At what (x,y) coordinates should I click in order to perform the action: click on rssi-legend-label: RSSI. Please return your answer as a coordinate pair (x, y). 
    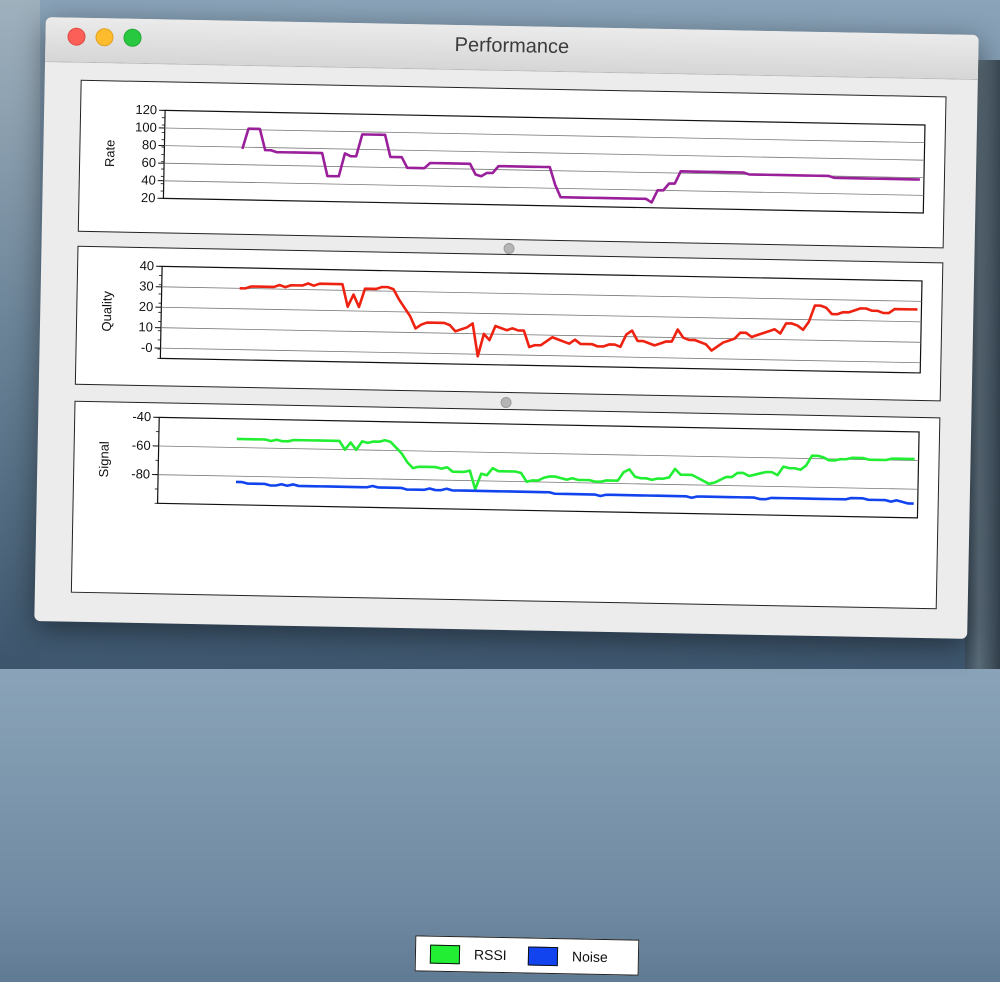
    Looking at the image, I should click on (490, 954).